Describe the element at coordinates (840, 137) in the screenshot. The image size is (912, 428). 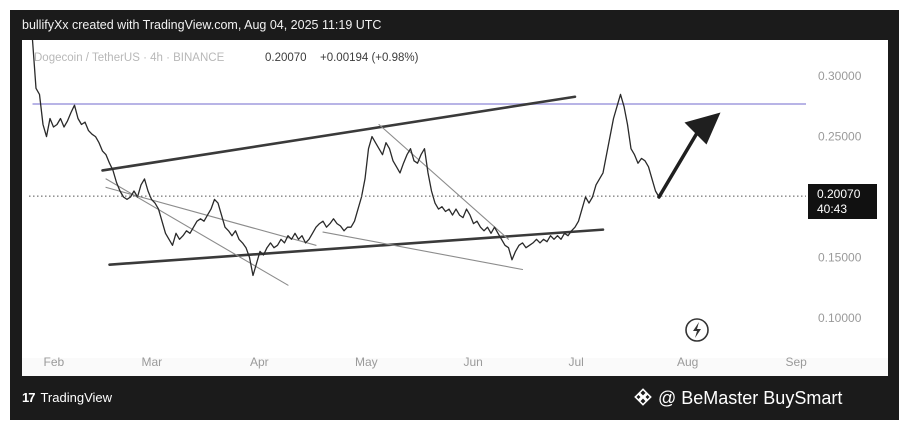
I see `y-tick-label-1: 0.25000` at that location.